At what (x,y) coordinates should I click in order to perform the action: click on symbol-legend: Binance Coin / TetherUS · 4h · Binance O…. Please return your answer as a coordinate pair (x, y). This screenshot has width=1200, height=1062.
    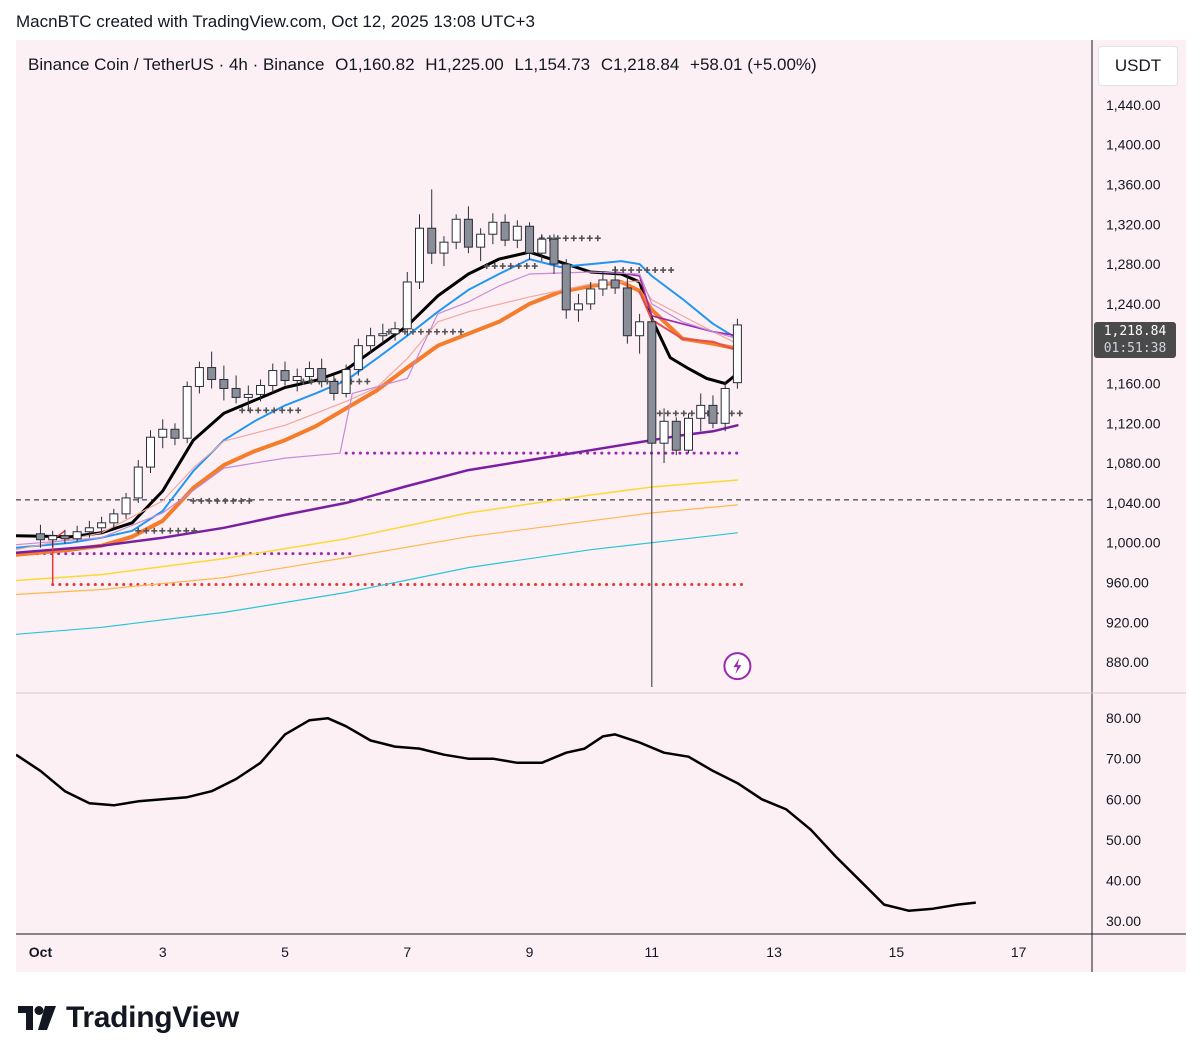
    Looking at the image, I should click on (425, 65).